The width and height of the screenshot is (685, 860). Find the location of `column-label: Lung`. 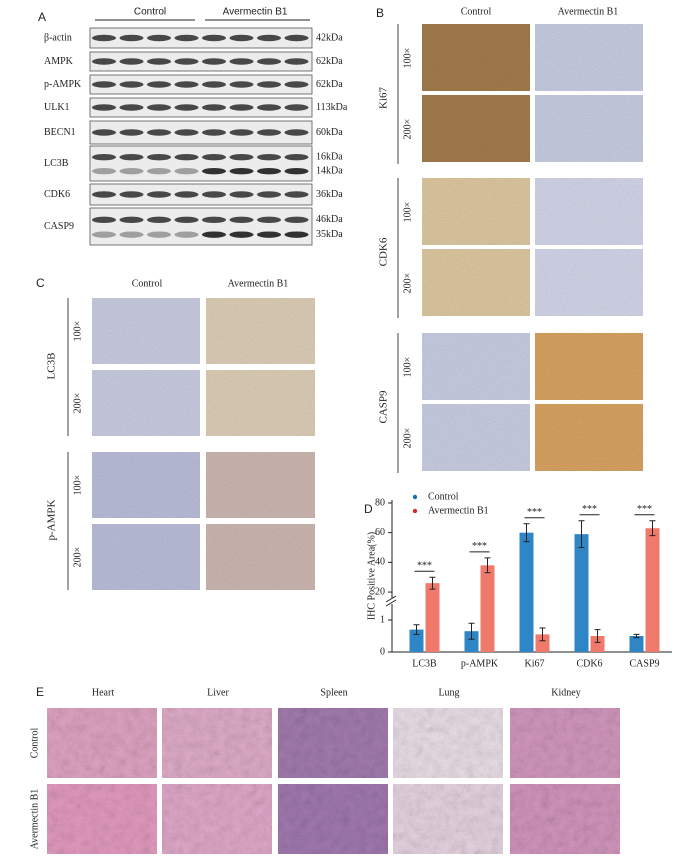

column-label: Lung is located at coordinates (448, 692).